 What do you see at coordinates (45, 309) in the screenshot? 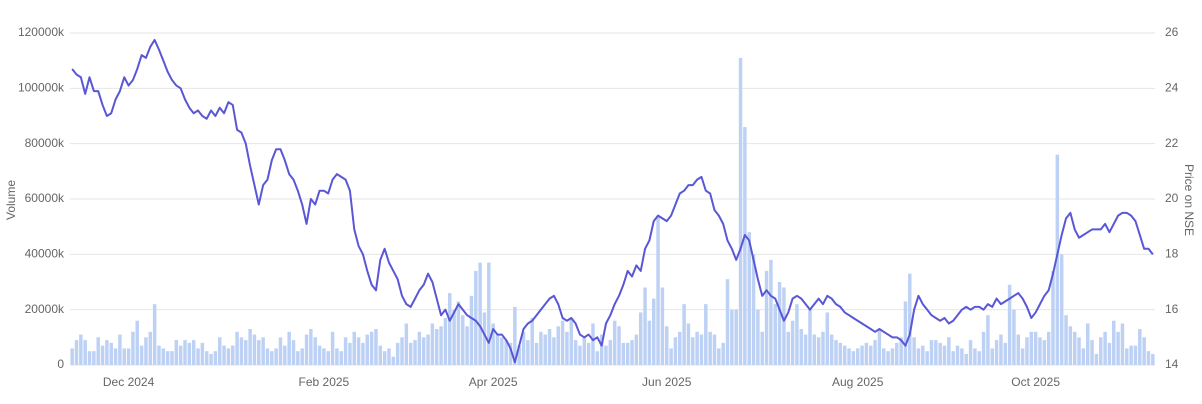
I see `y-tick-label: 20000k` at bounding box center [45, 309].